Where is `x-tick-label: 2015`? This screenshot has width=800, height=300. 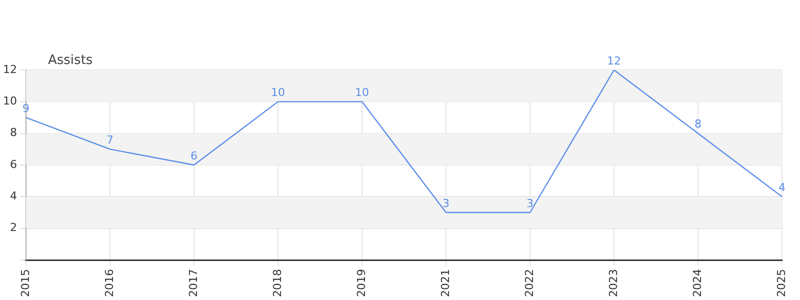
x-tick-label: 2015 is located at coordinates (25, 283).